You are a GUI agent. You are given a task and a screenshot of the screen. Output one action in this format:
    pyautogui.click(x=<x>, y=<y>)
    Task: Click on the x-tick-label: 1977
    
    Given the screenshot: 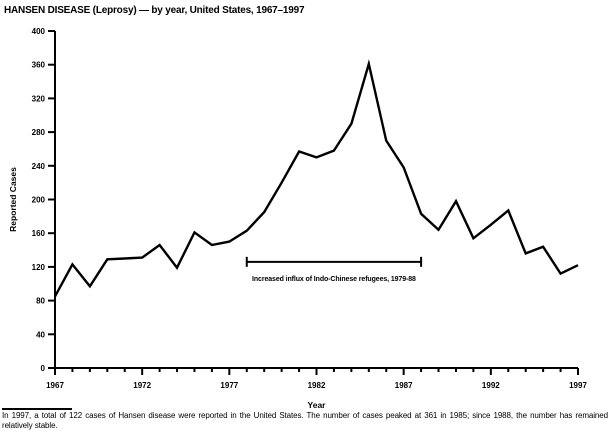 What is the action you would take?
    pyautogui.click(x=229, y=385)
    